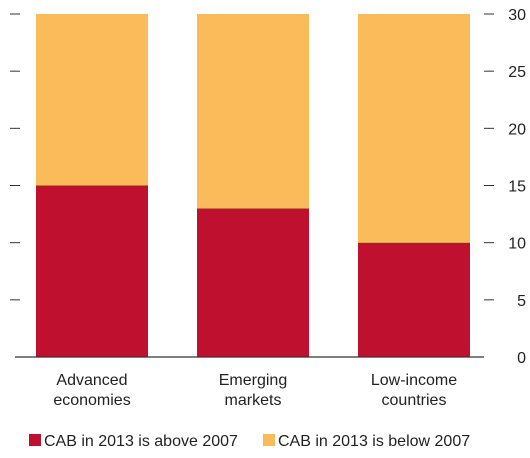  Describe the element at coordinates (91, 390) in the screenshot. I see `category-label: Advanced economies` at that location.